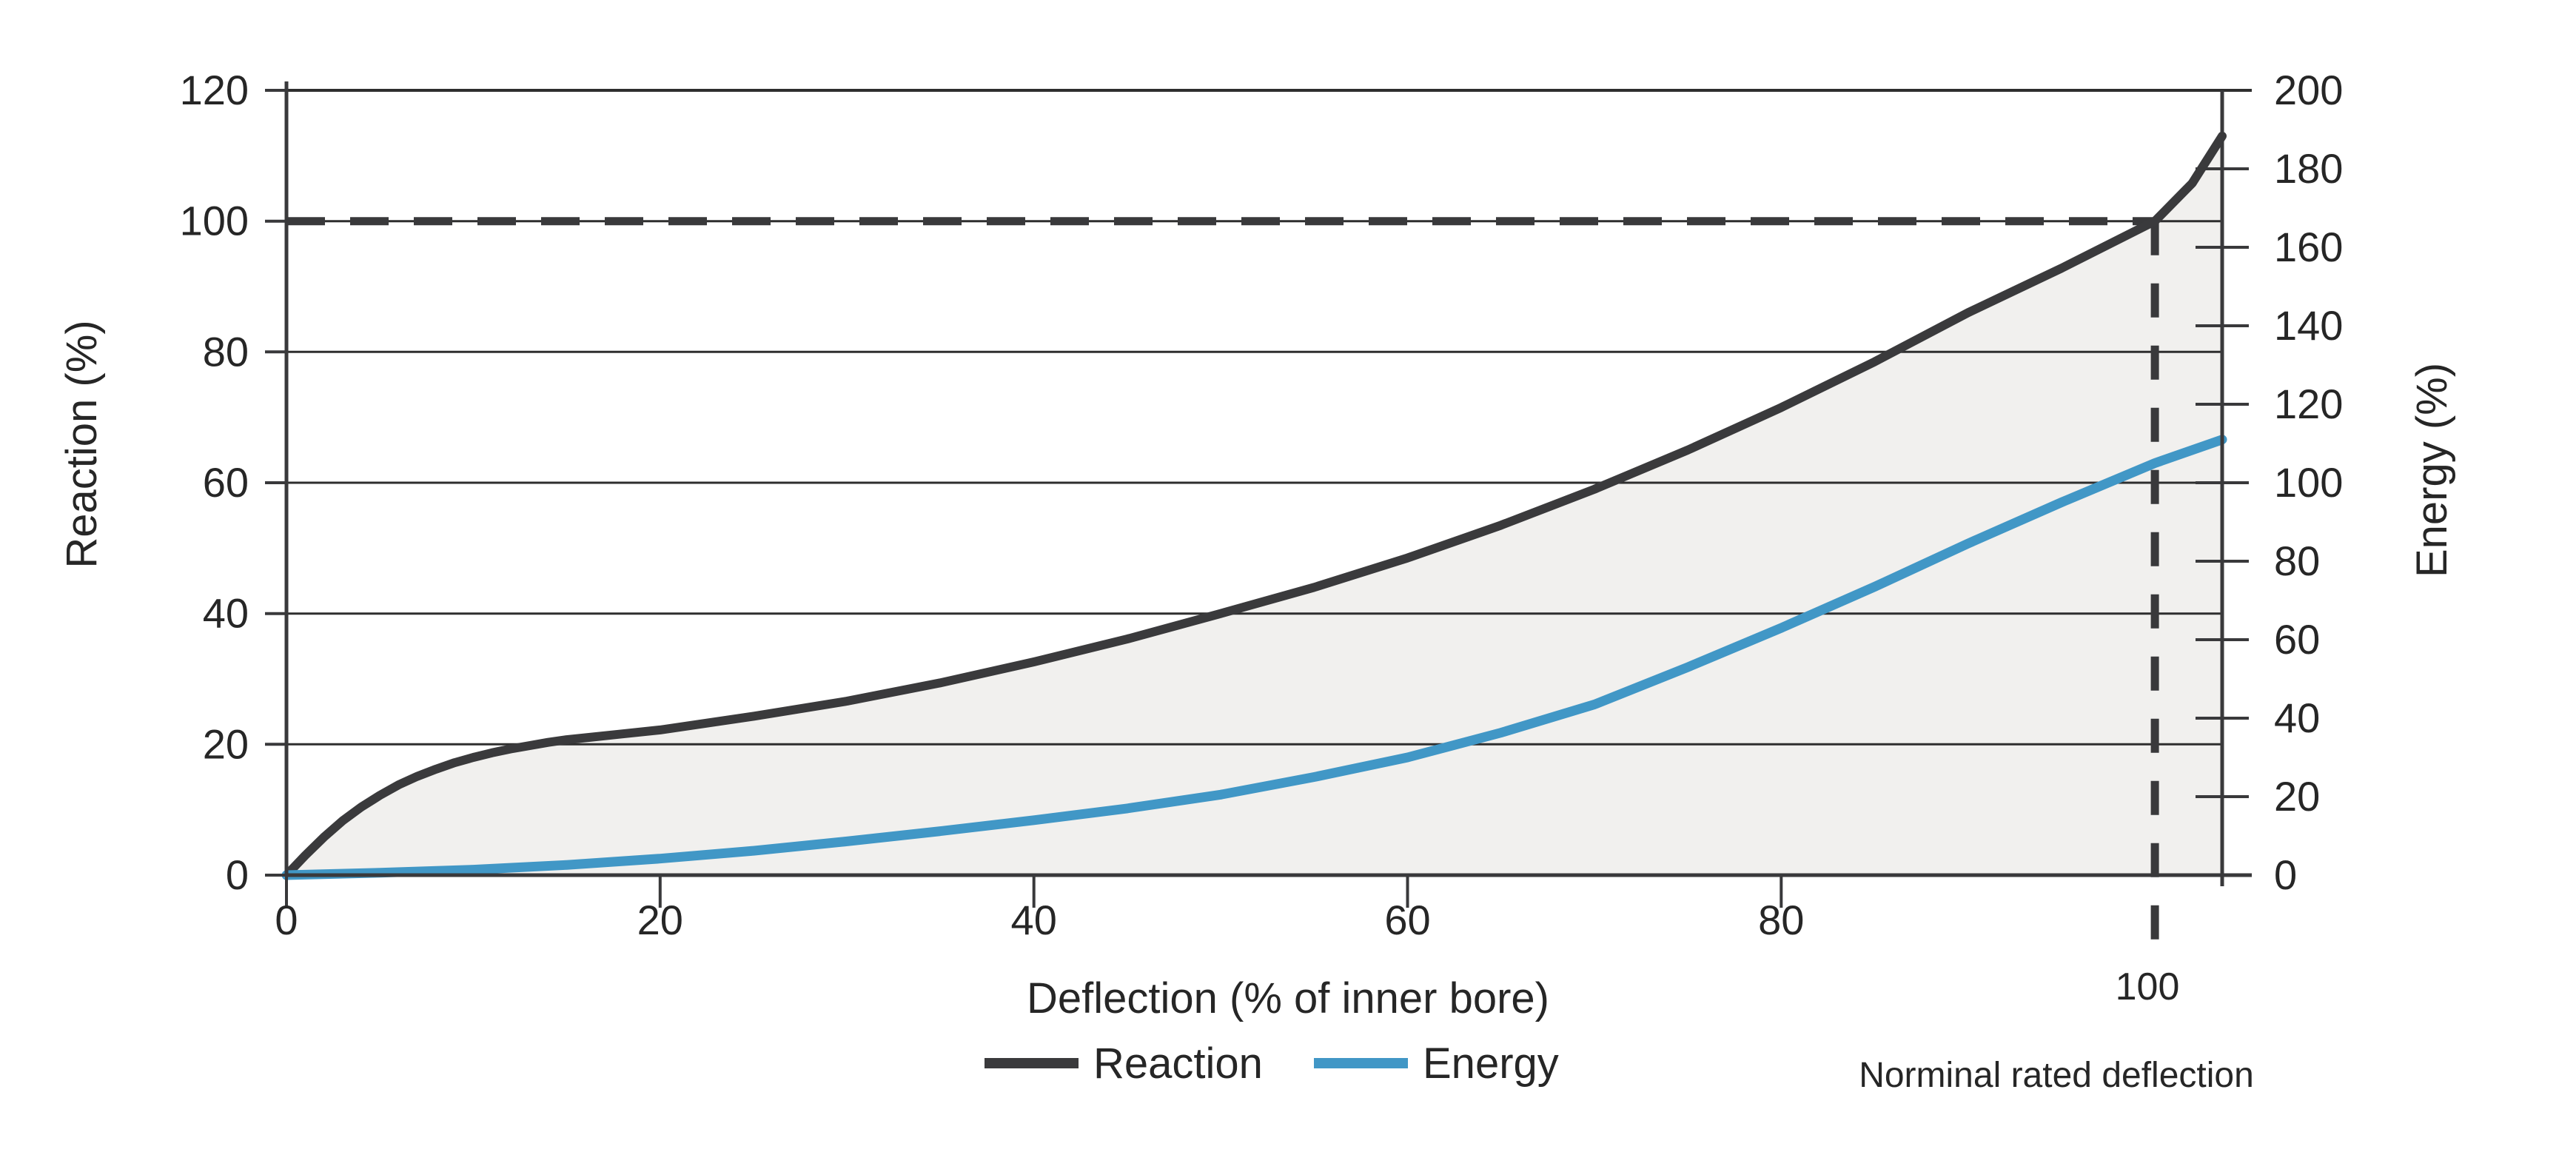 The width and height of the screenshot is (2576, 1155). I want to click on x-tick-label-40: 40, so click(1034, 920).